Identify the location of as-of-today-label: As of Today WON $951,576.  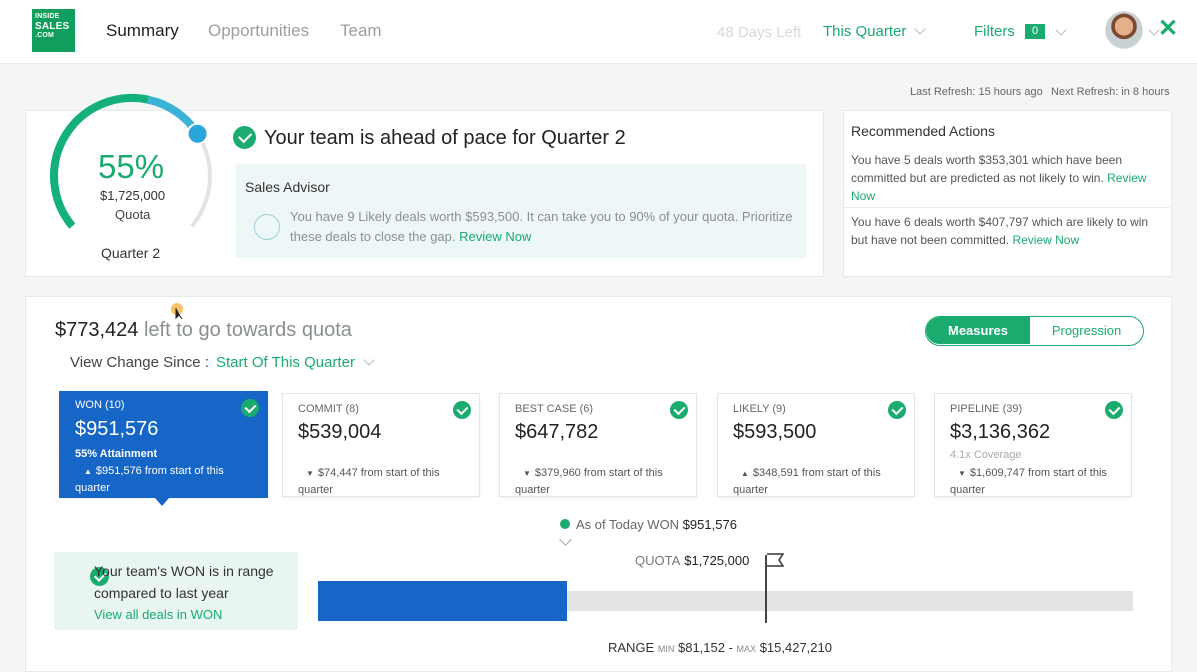
(648, 524).